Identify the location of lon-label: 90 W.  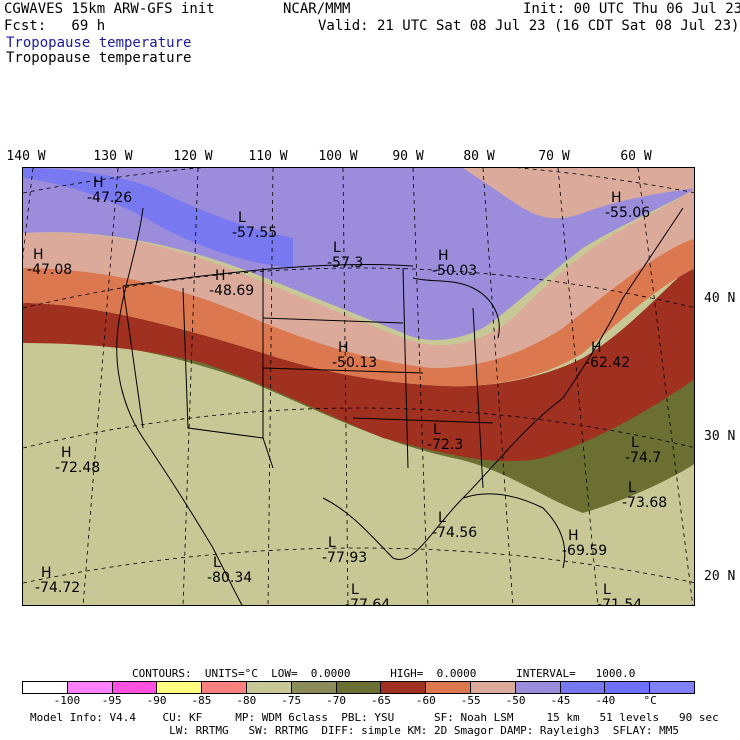
(408, 156).